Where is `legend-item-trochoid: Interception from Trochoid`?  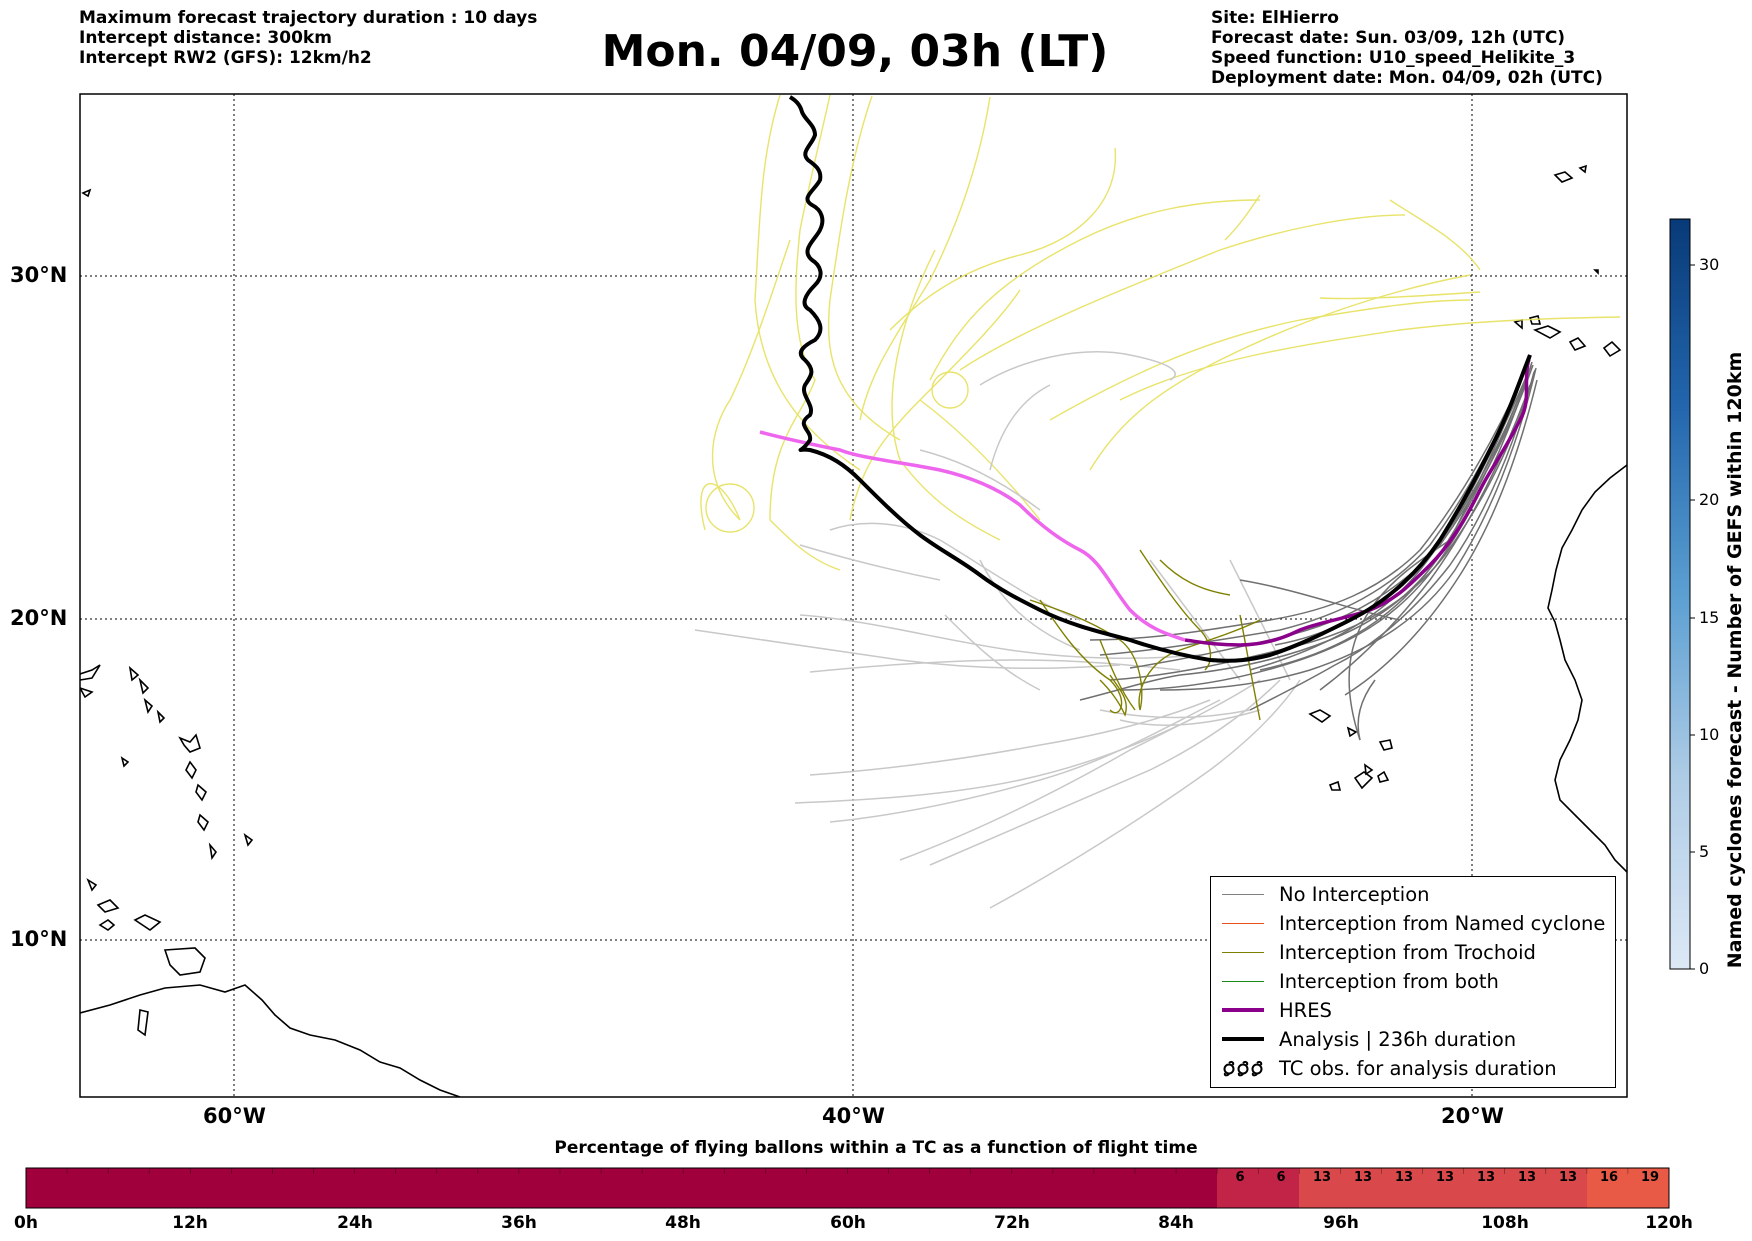
legend-item-trochoid: Interception from Trochoid is located at coordinates (1378, 952).